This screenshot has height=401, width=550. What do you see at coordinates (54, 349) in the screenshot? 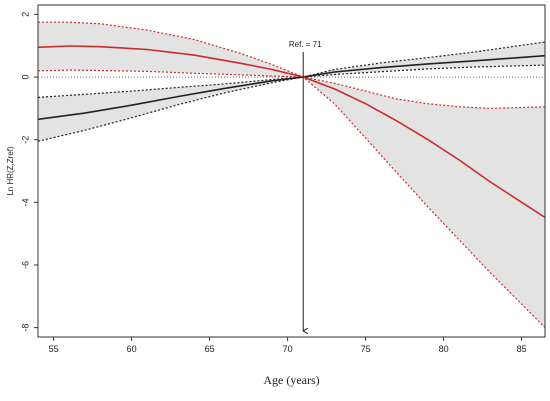
I see `x-tick-label-55: 55` at bounding box center [54, 349].